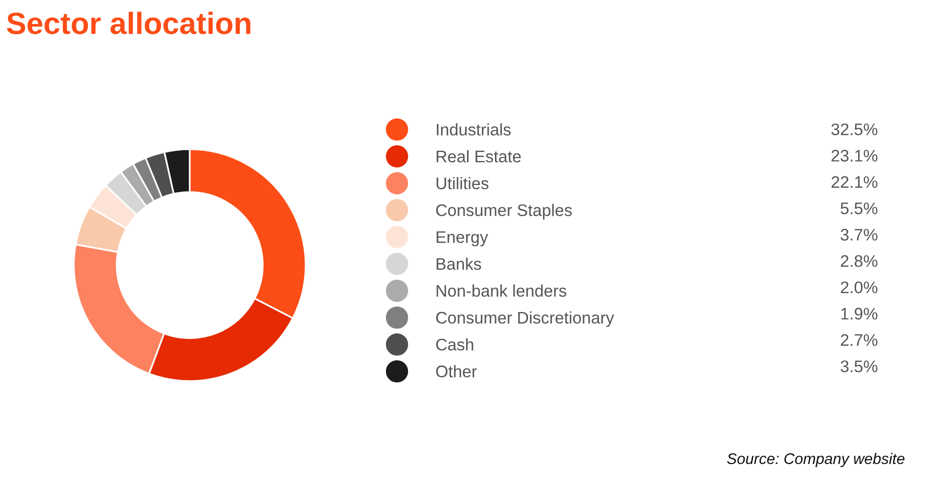 The height and width of the screenshot is (479, 930). I want to click on legend-label: Banks, so click(459, 264).